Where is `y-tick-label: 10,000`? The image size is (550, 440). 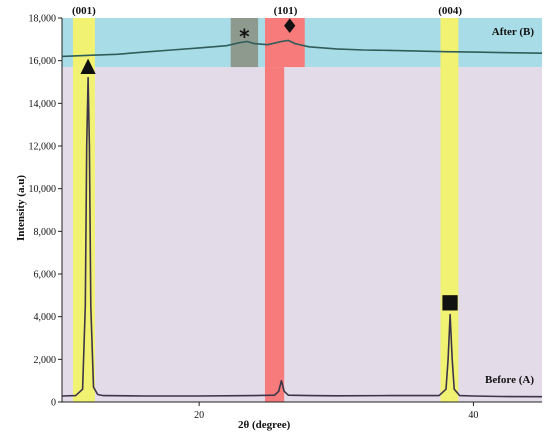
y-tick-label: 10,000 is located at coordinates (43, 189).